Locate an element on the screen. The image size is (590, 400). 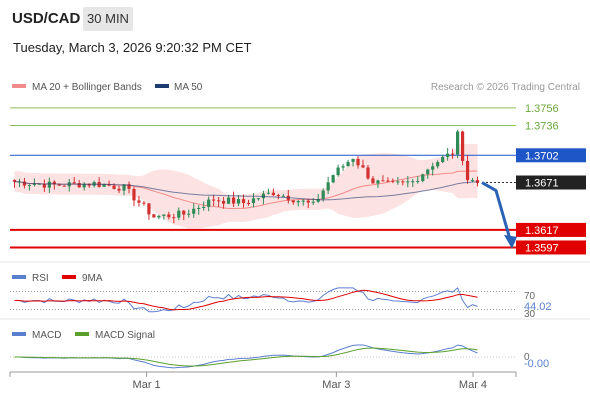
ma9-legend-swatch is located at coordinates (69, 277).